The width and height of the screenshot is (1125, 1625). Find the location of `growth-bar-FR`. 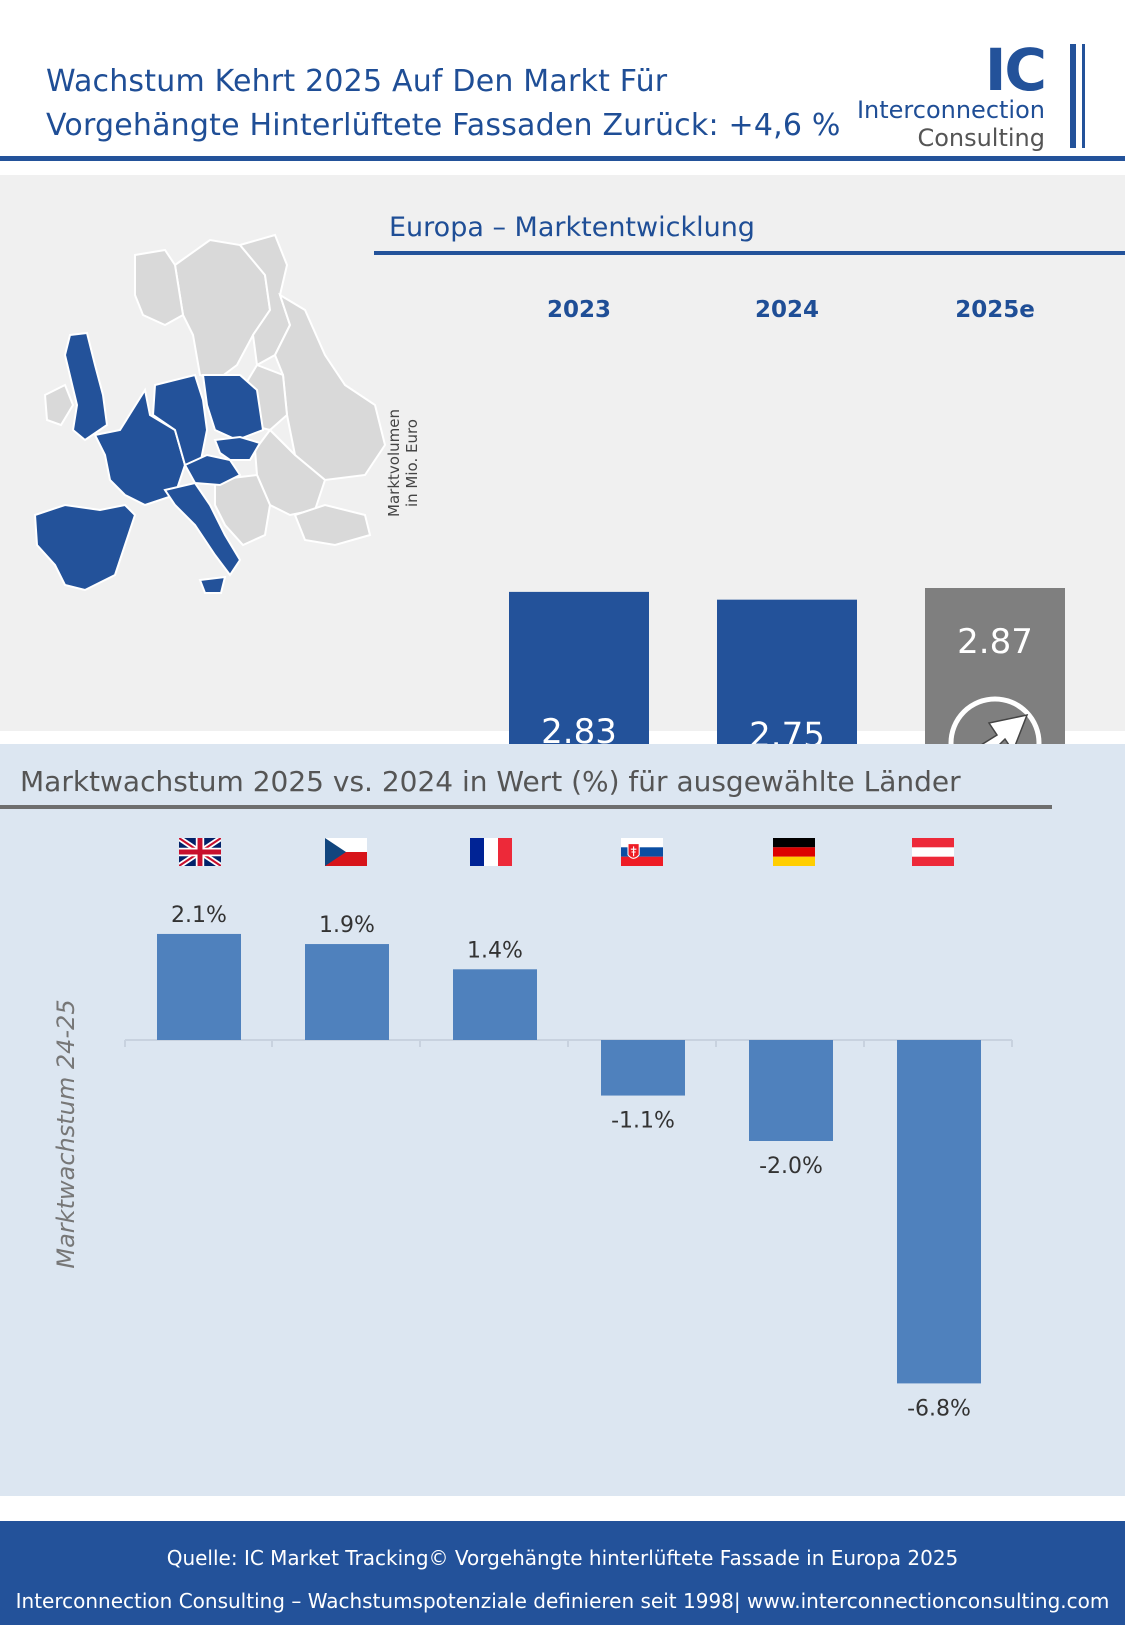

growth-bar-FR is located at coordinates (495, 1004).